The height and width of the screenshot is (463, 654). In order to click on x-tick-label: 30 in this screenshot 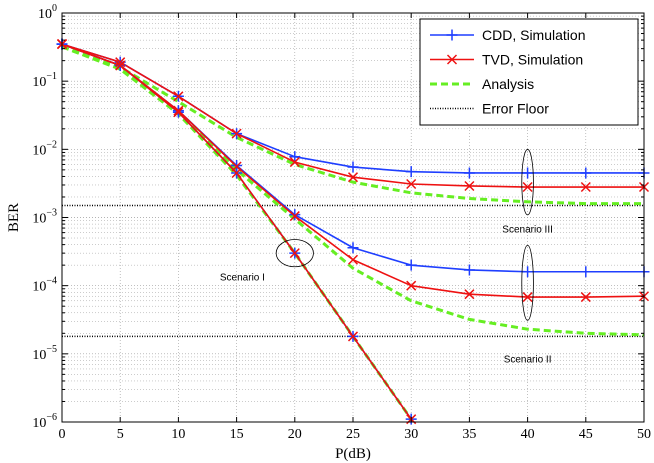, I will do `click(411, 434)`.